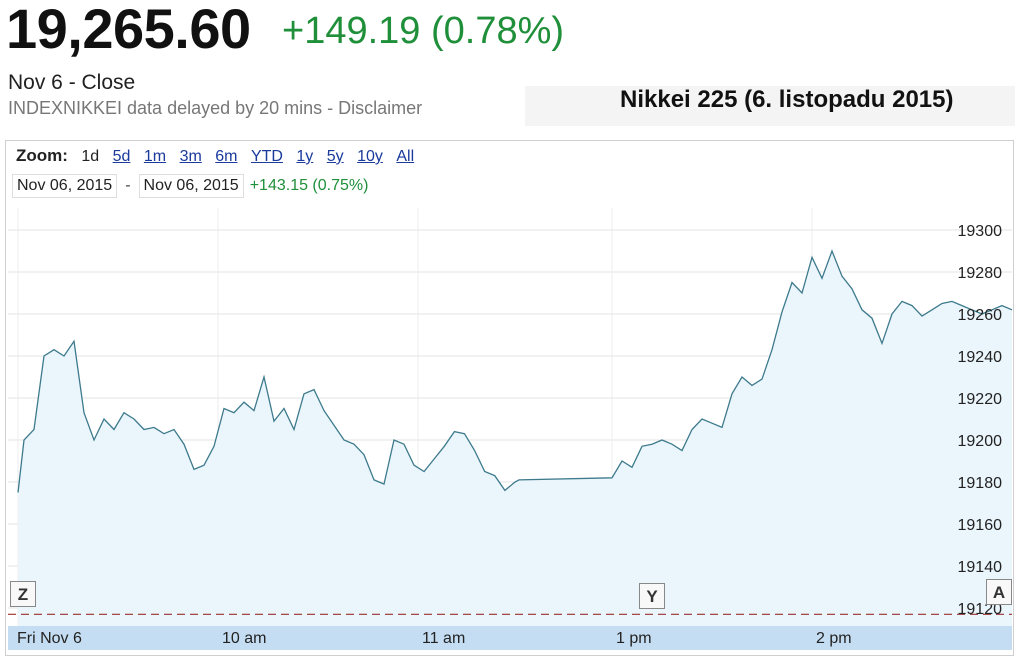 This screenshot has height=657, width=1016. Describe the element at coordinates (652, 596) in the screenshot. I see `marker-y-button: Y` at that location.